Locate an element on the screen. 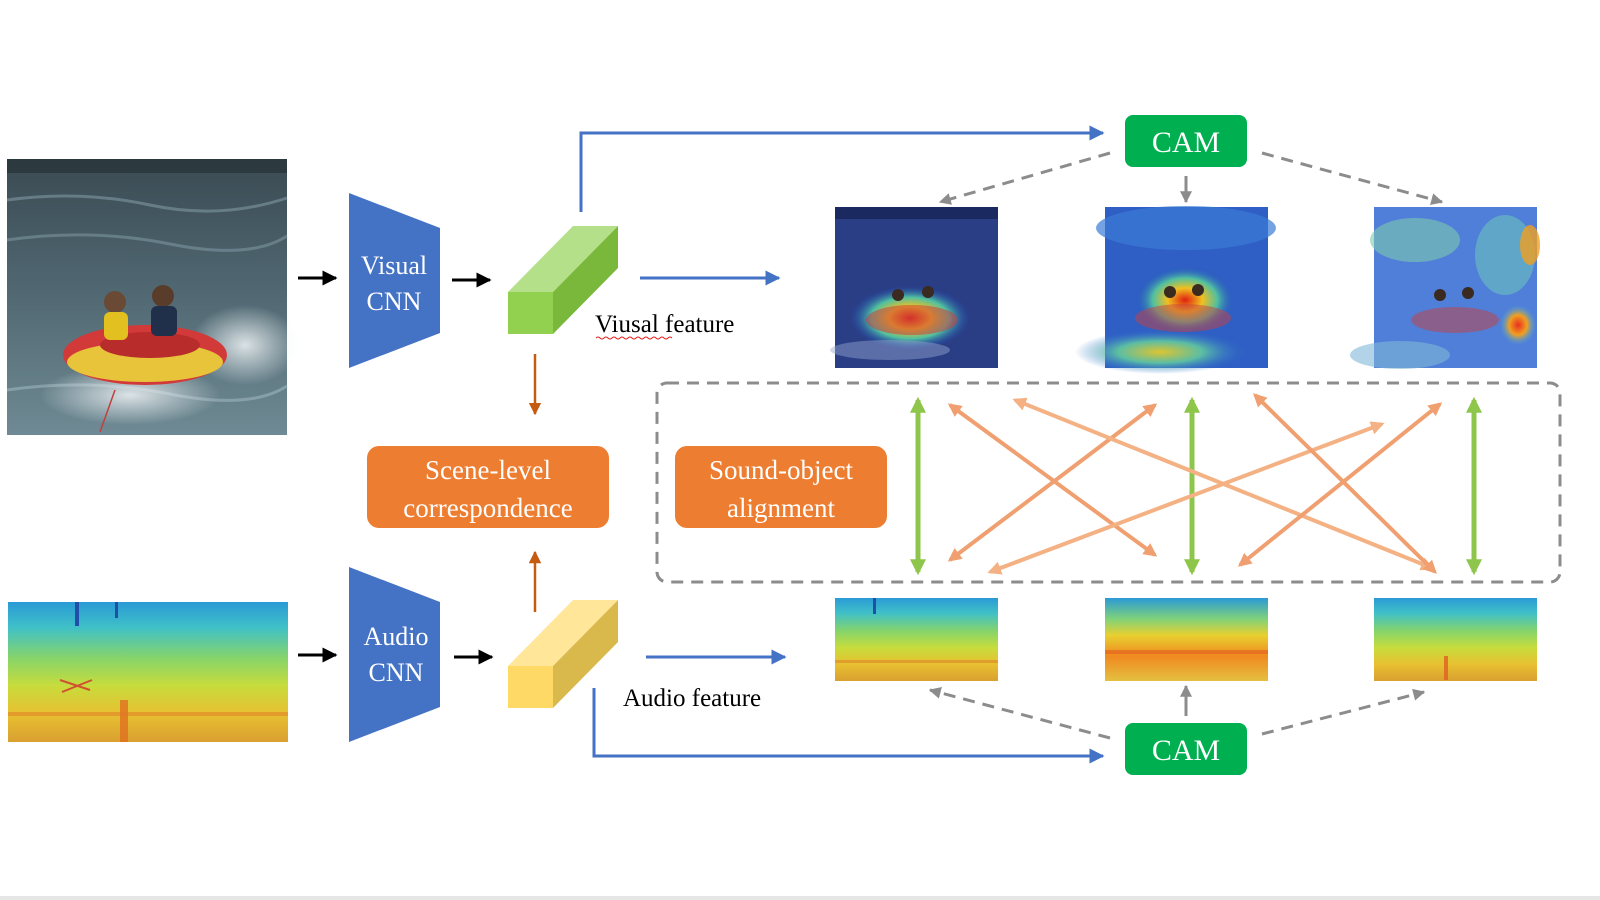 This screenshot has width=1600, height=900. visual-feature-label: Viusal feature is located at coordinates (664, 324).